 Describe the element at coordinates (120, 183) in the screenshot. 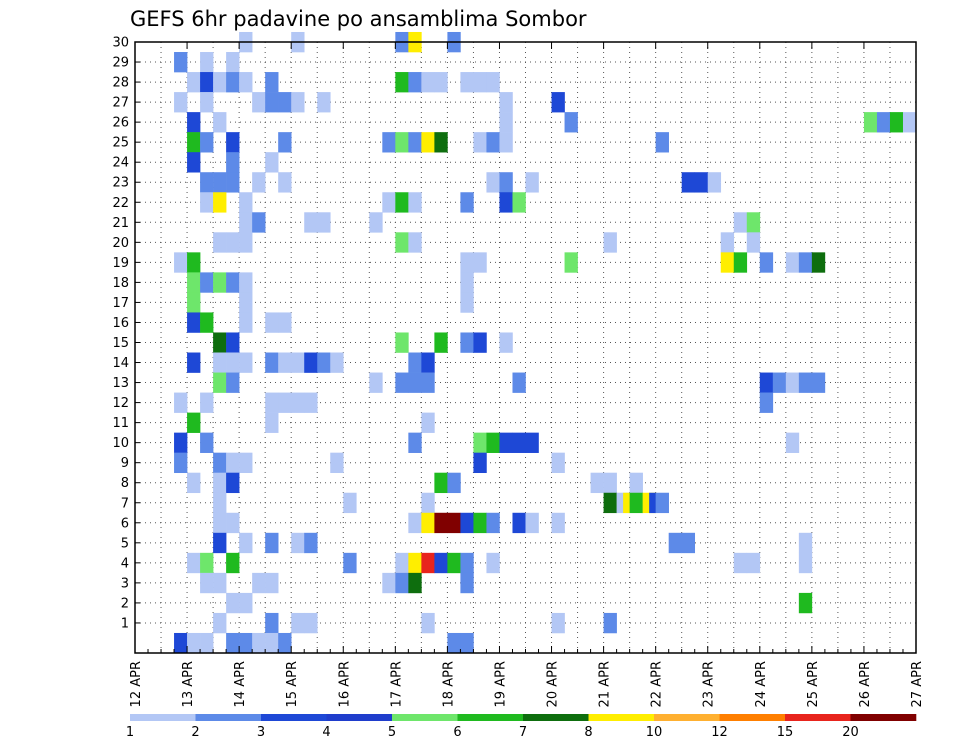

I see `y-tick-label: 23` at that location.